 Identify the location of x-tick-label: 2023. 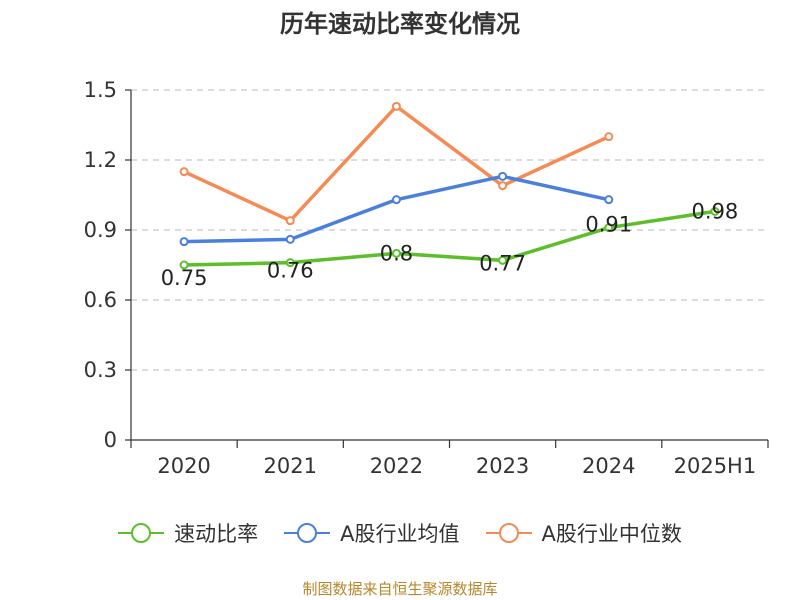
(502, 466).